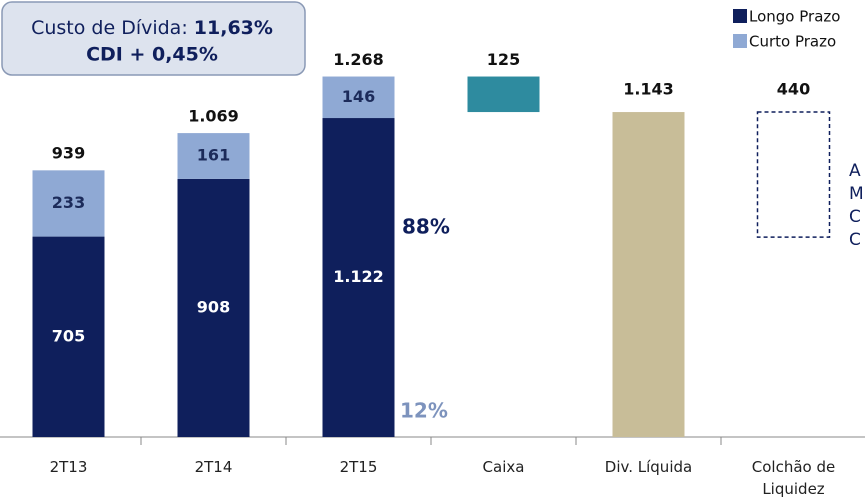 This screenshot has width=865, height=504. Describe the element at coordinates (503, 59) in the screenshot. I see `caixa-label: 125` at that location.